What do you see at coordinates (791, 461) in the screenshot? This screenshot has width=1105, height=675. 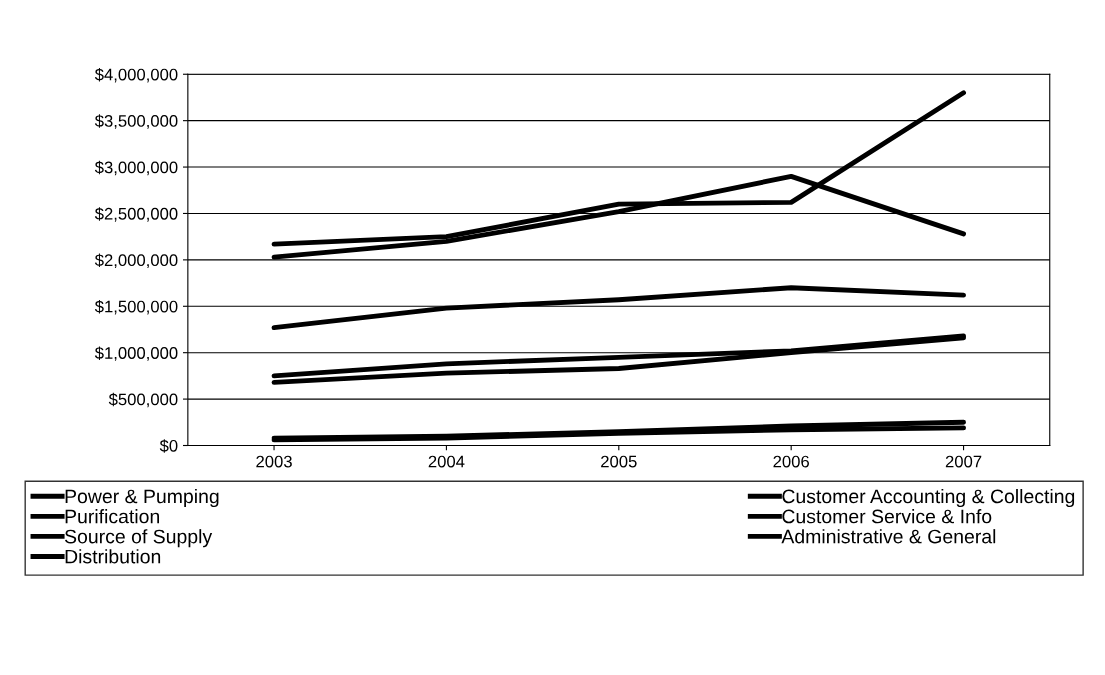 I see `x-tick-label: 2006` at bounding box center [791, 461].